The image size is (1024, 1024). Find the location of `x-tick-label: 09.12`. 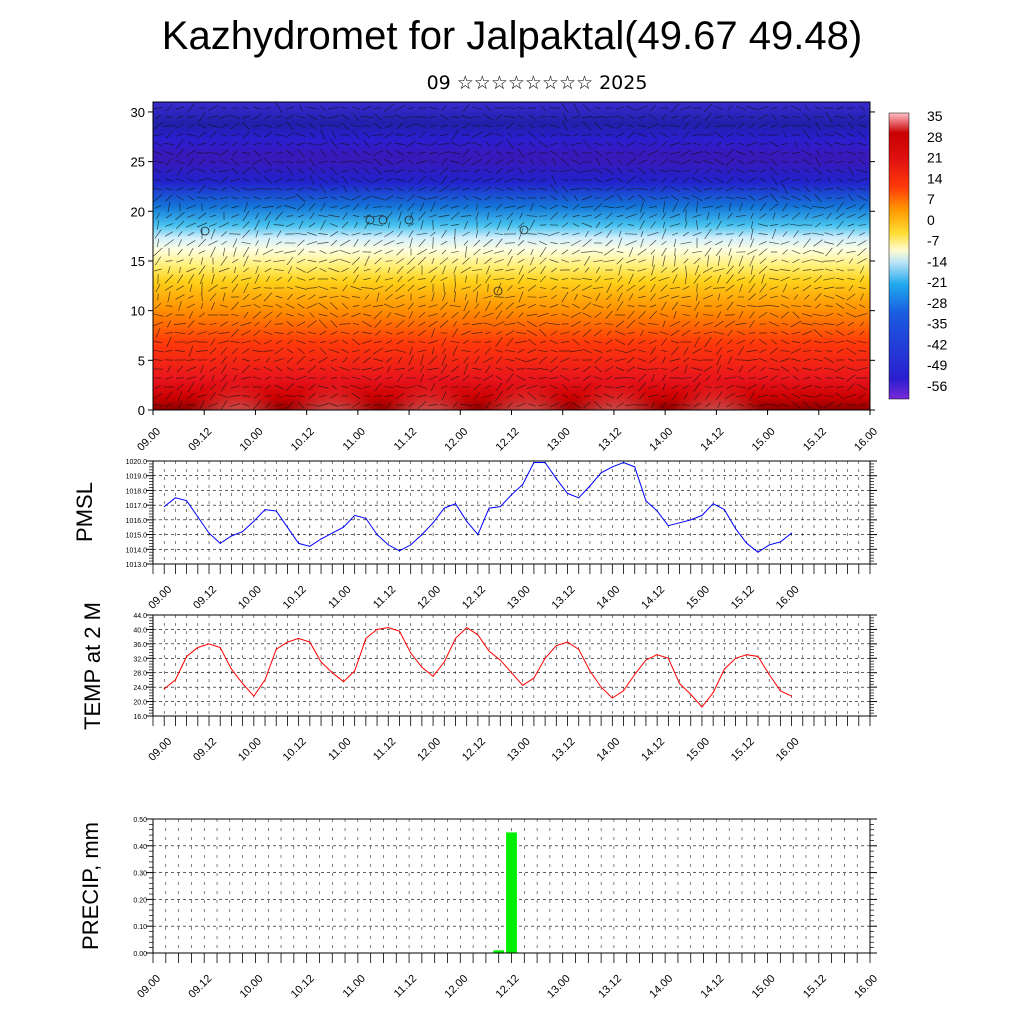

x-tick-label: 09.12 is located at coordinates (205, 598).